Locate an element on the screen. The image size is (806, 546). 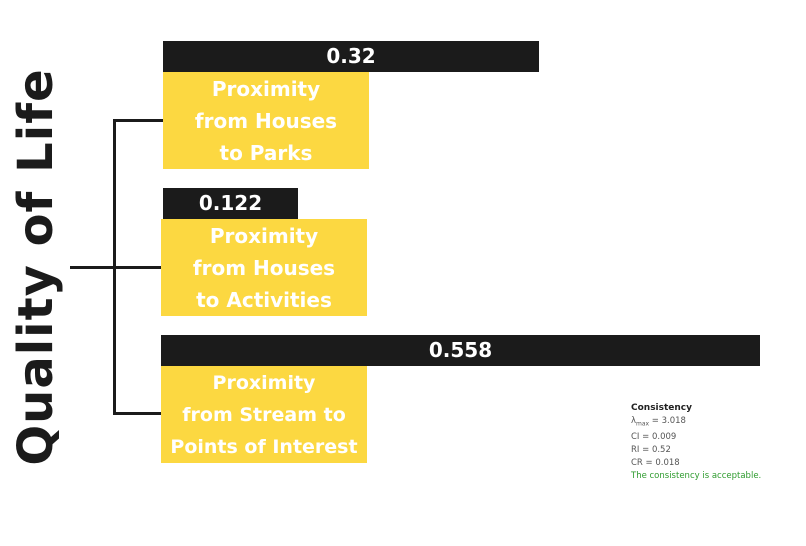
lambda-value: = 3.018 is located at coordinates (667, 421).